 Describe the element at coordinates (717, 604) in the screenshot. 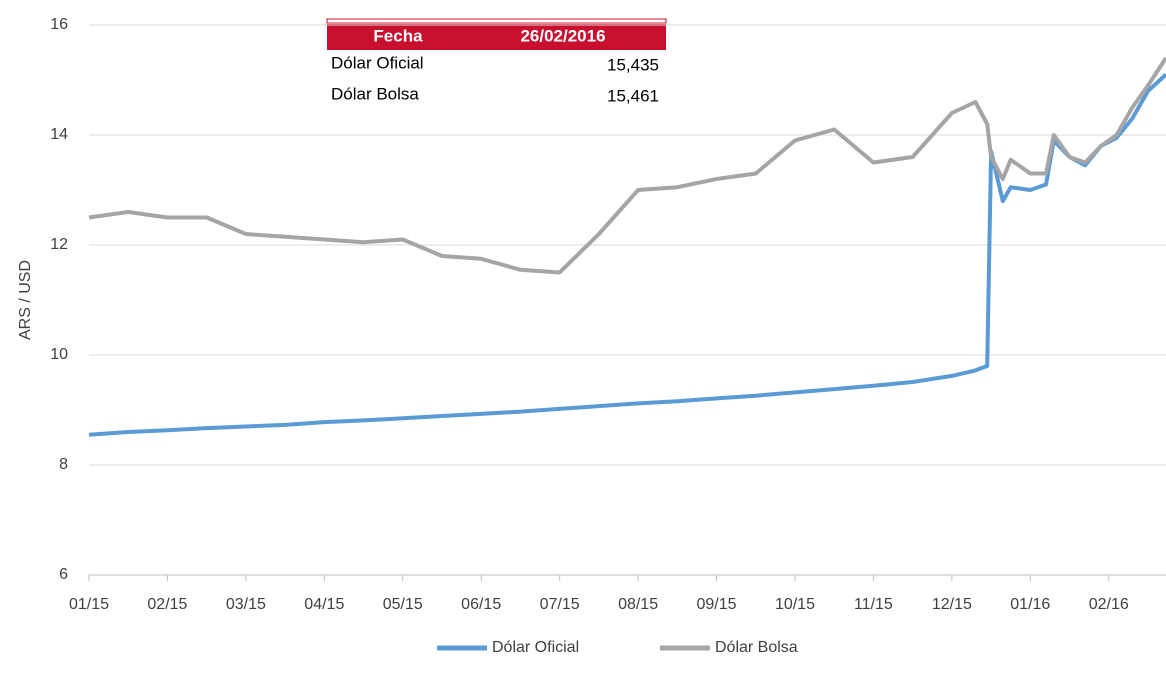

I see `x-tick-label: 09/15` at that location.